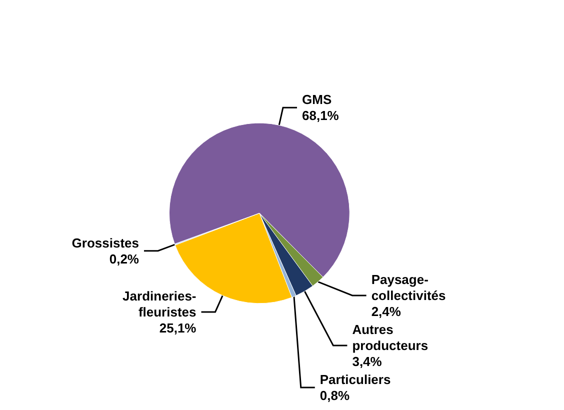  I want to click on slice-label: Autres producteurs, so click(390, 337).